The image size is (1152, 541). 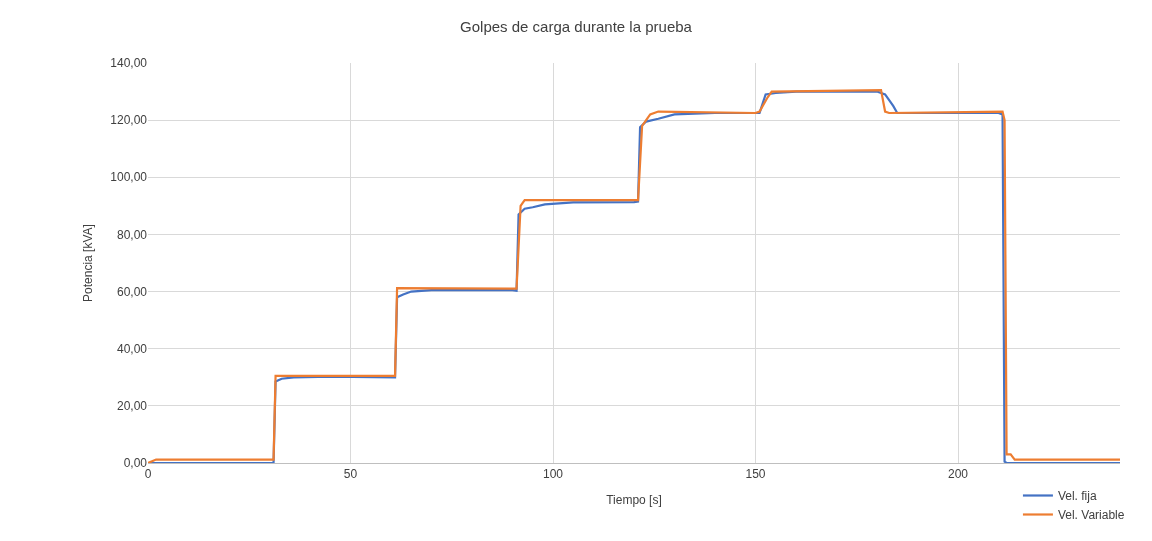 I want to click on y-axis-title: Potencia [kVA], so click(x=87, y=263).